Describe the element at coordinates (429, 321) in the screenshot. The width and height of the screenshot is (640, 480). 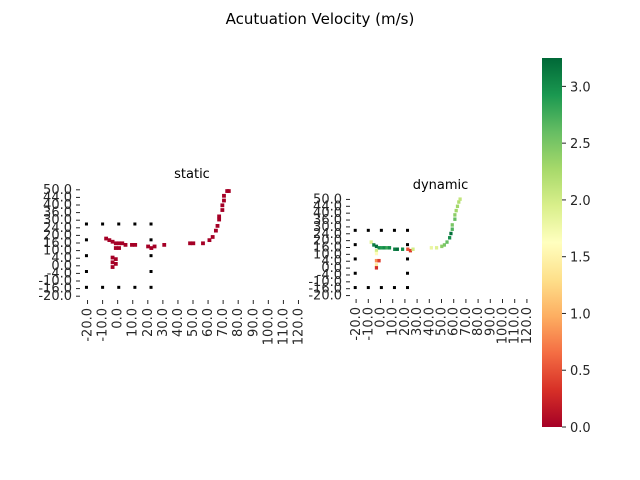
I see `x-tick-label: 40.0` at that location.